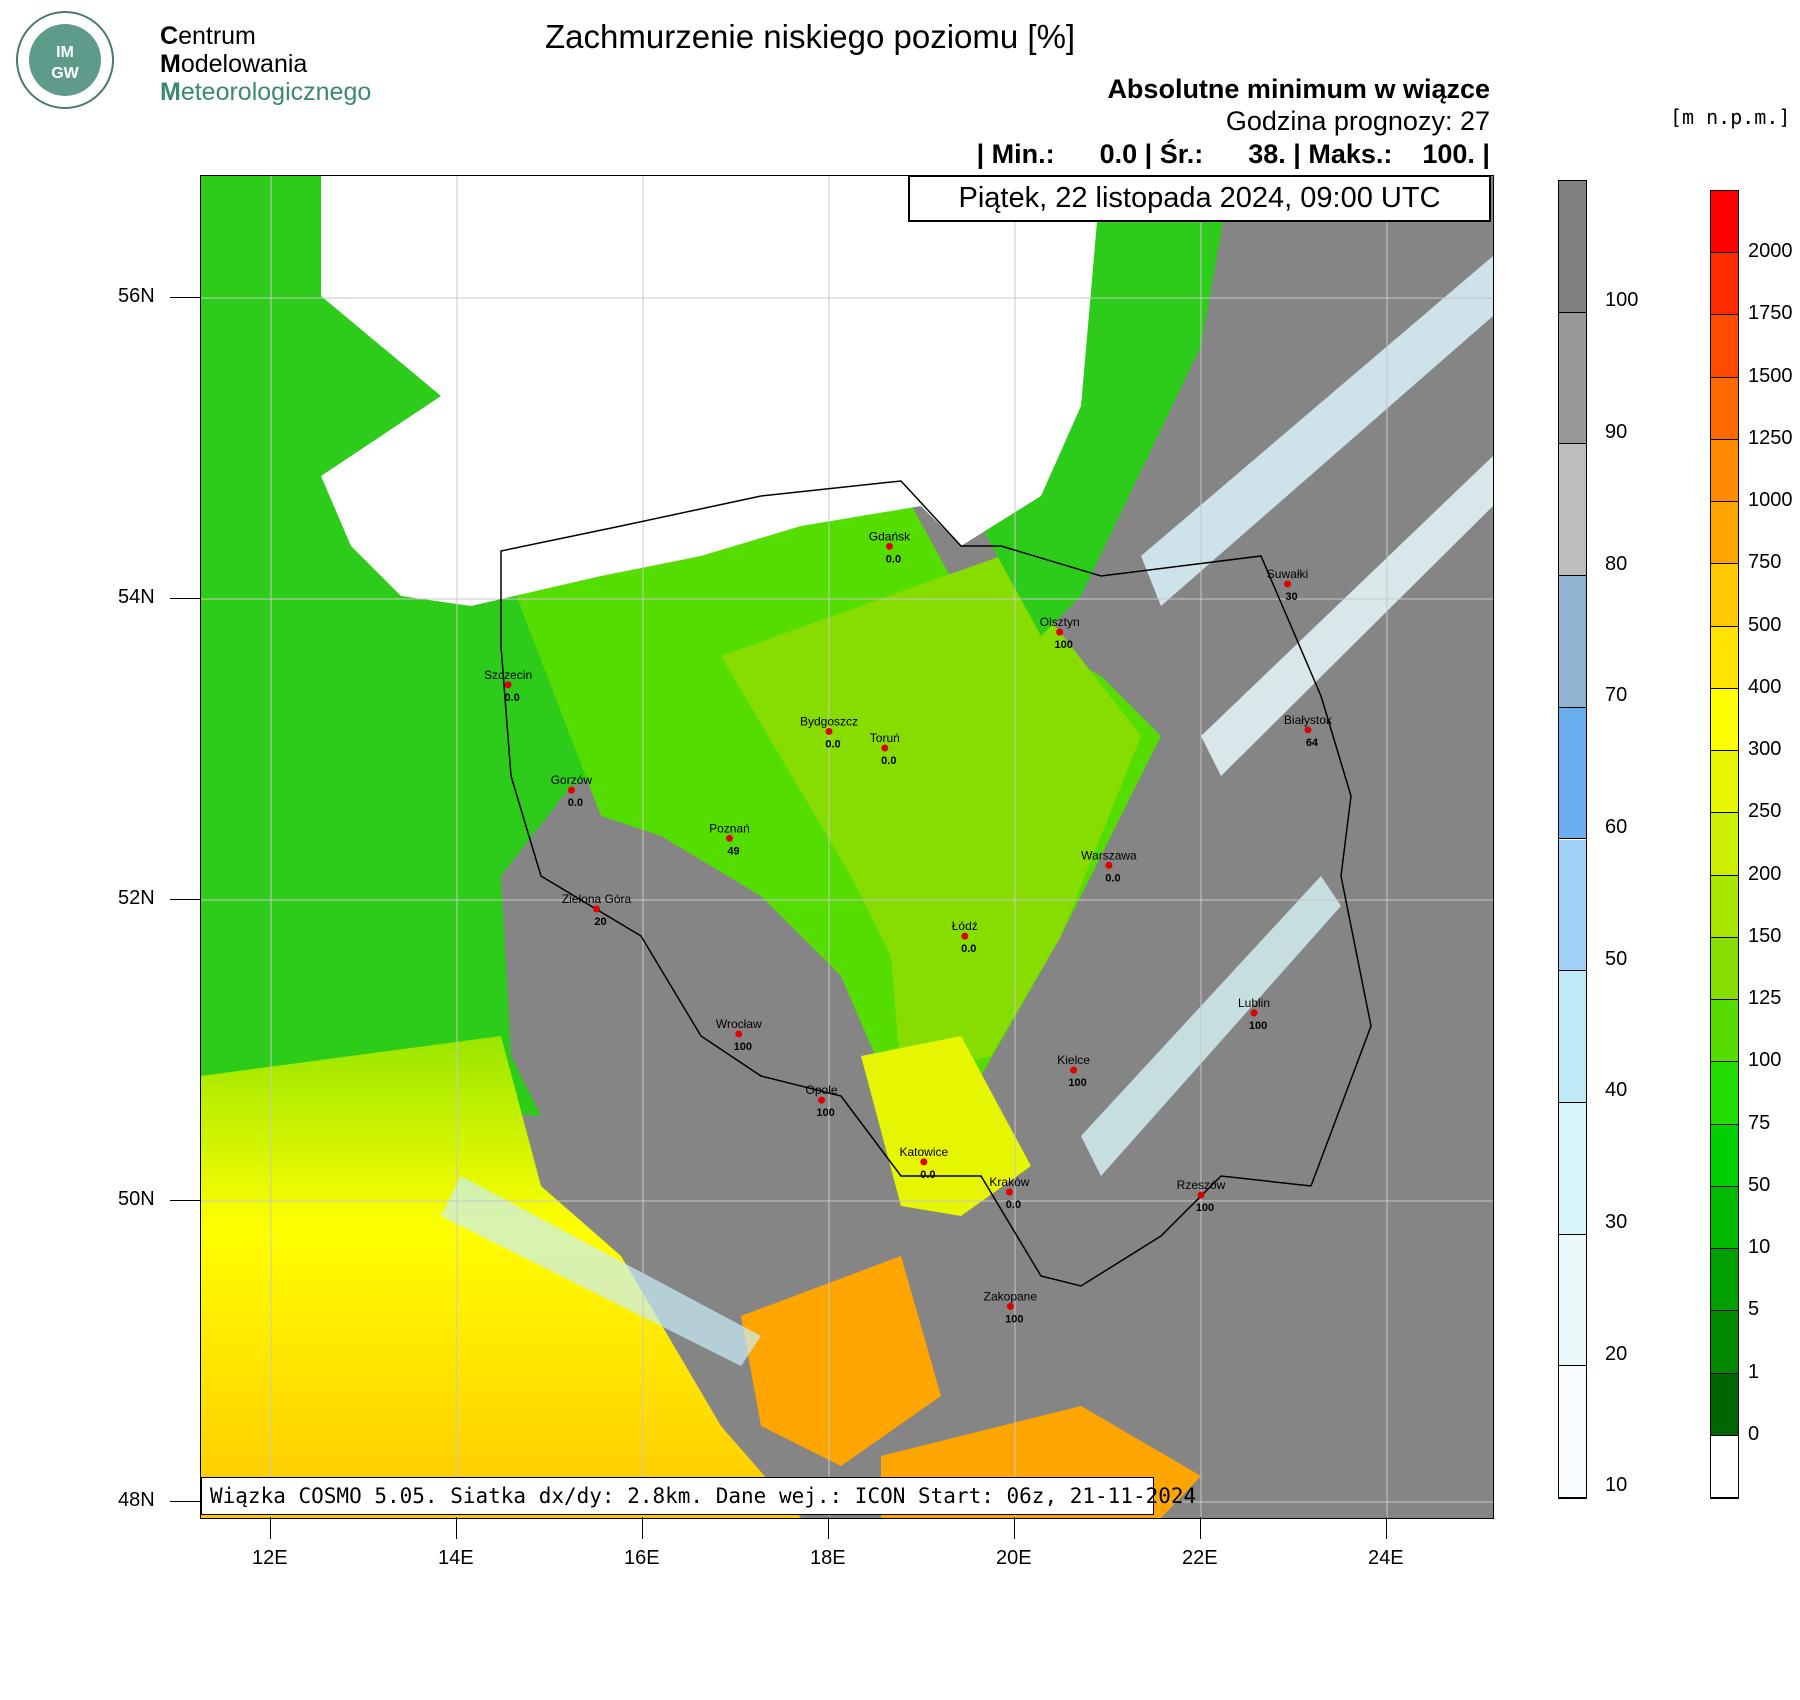  Describe the element at coordinates (1073, 1060) in the screenshot. I see `city-name: Kielce` at that location.